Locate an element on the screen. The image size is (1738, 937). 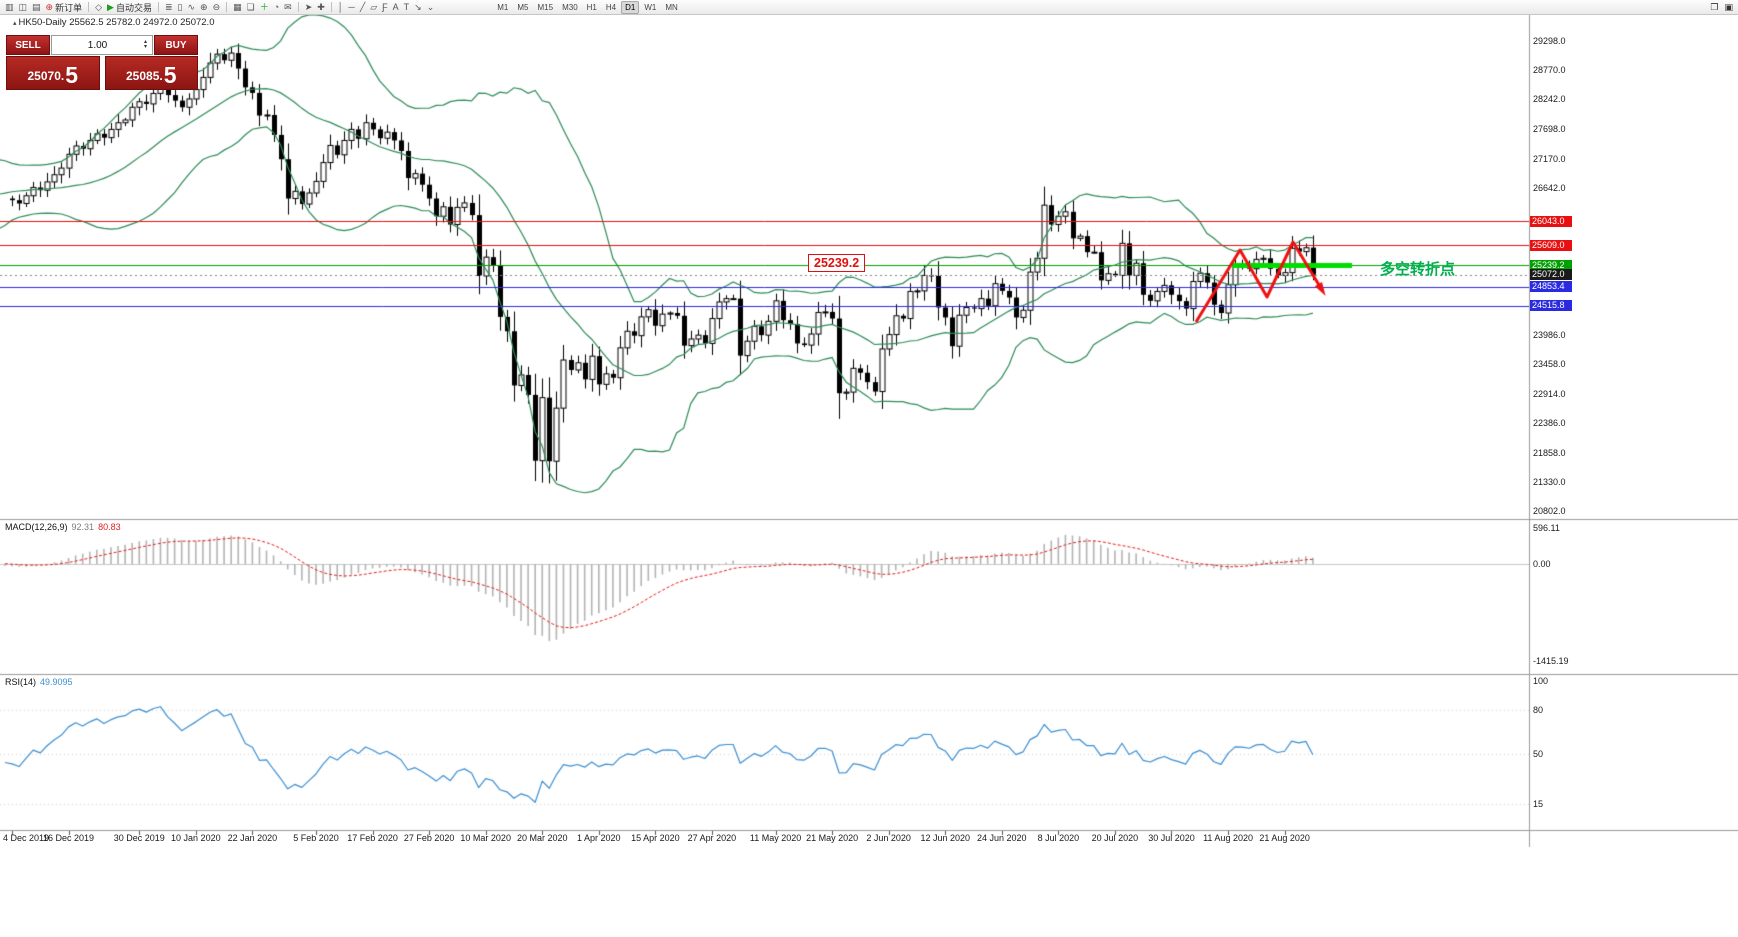
volume-stepper: ▴ ▾ is located at coordinates (145, 44).